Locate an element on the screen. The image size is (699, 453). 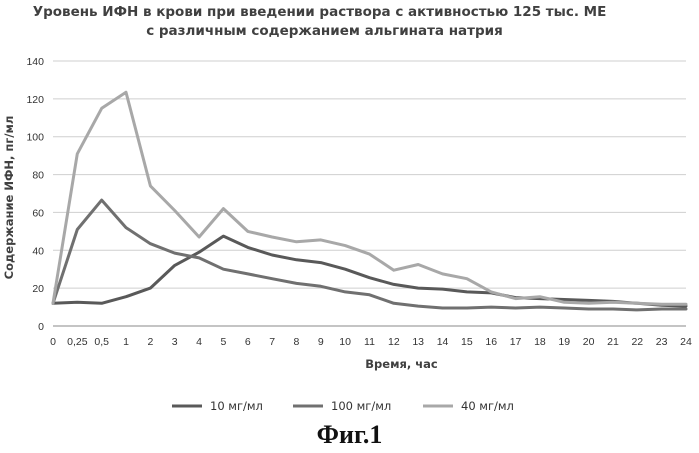
x-tick-label: 24 is located at coordinates (686, 342).